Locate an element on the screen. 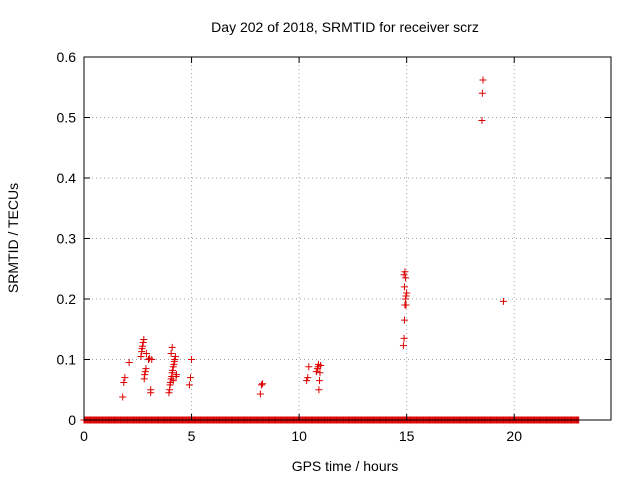 This screenshot has width=640, height=480. y-tick-label: 0.3 is located at coordinates (67, 239).